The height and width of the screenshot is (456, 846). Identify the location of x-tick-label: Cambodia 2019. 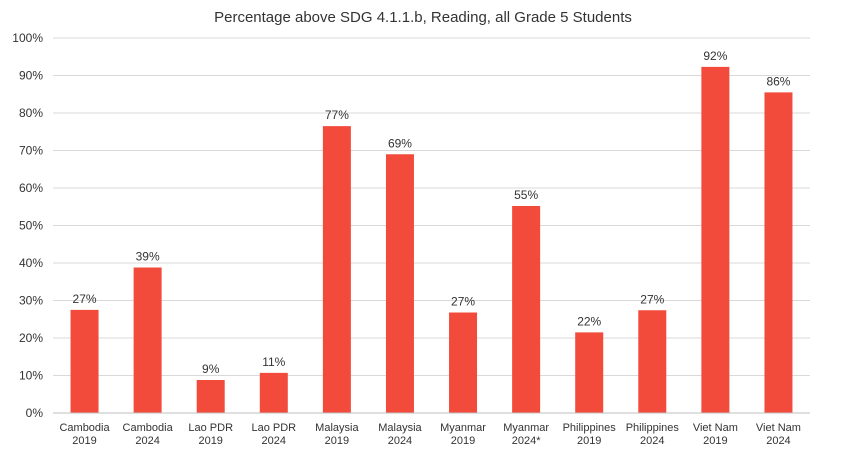
(84, 434).